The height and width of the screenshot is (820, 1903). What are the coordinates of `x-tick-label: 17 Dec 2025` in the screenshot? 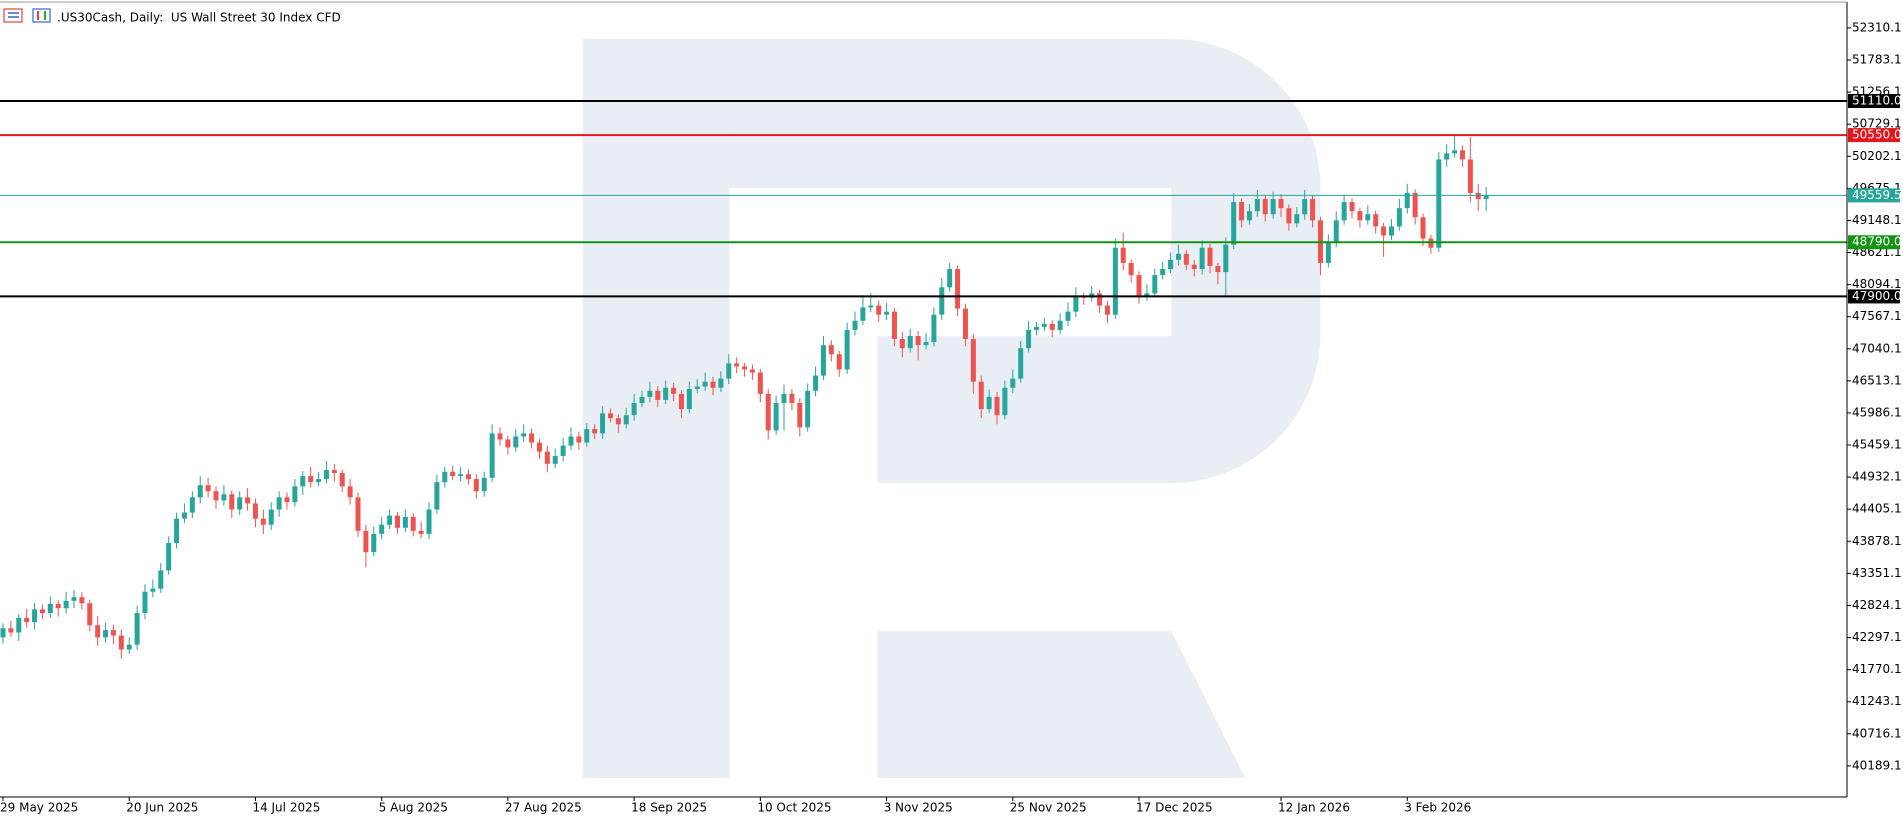 It's located at (1174, 808).